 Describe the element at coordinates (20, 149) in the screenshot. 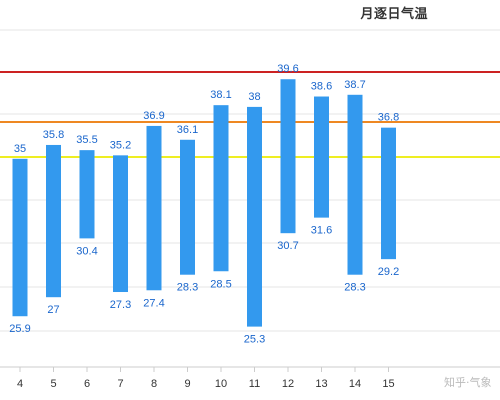

I see `high-value-label: 35` at that location.